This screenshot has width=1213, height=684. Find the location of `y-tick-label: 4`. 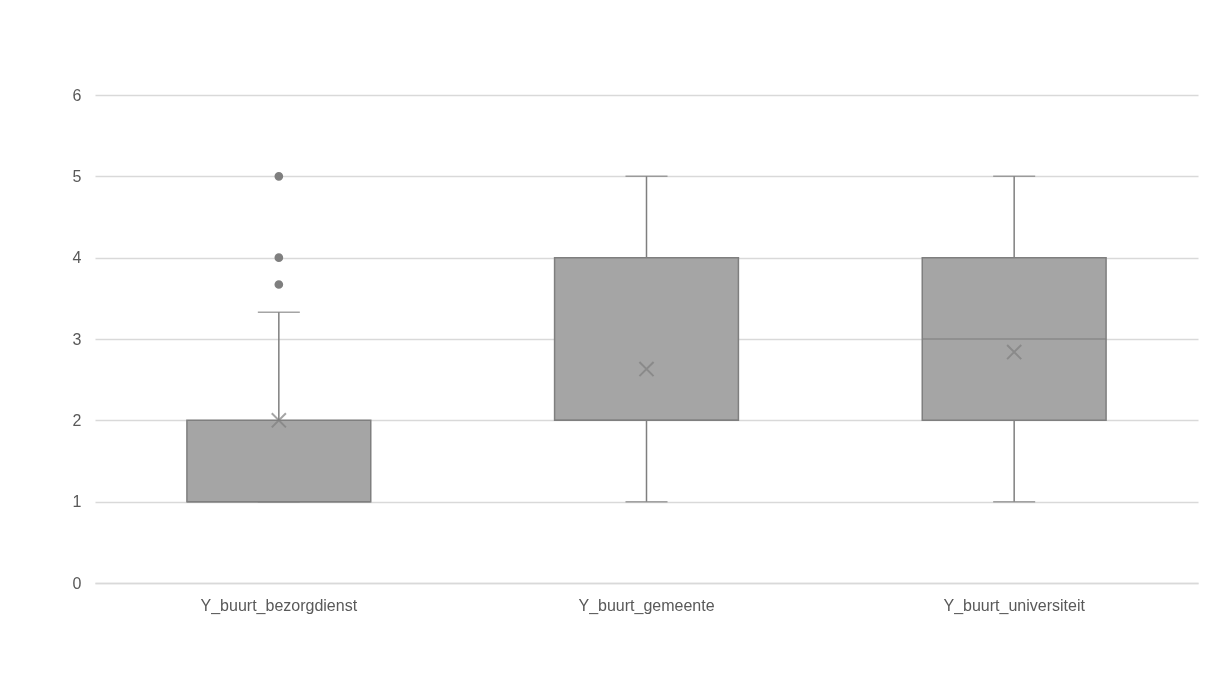

y-tick-label: 4 is located at coordinates (77, 258).